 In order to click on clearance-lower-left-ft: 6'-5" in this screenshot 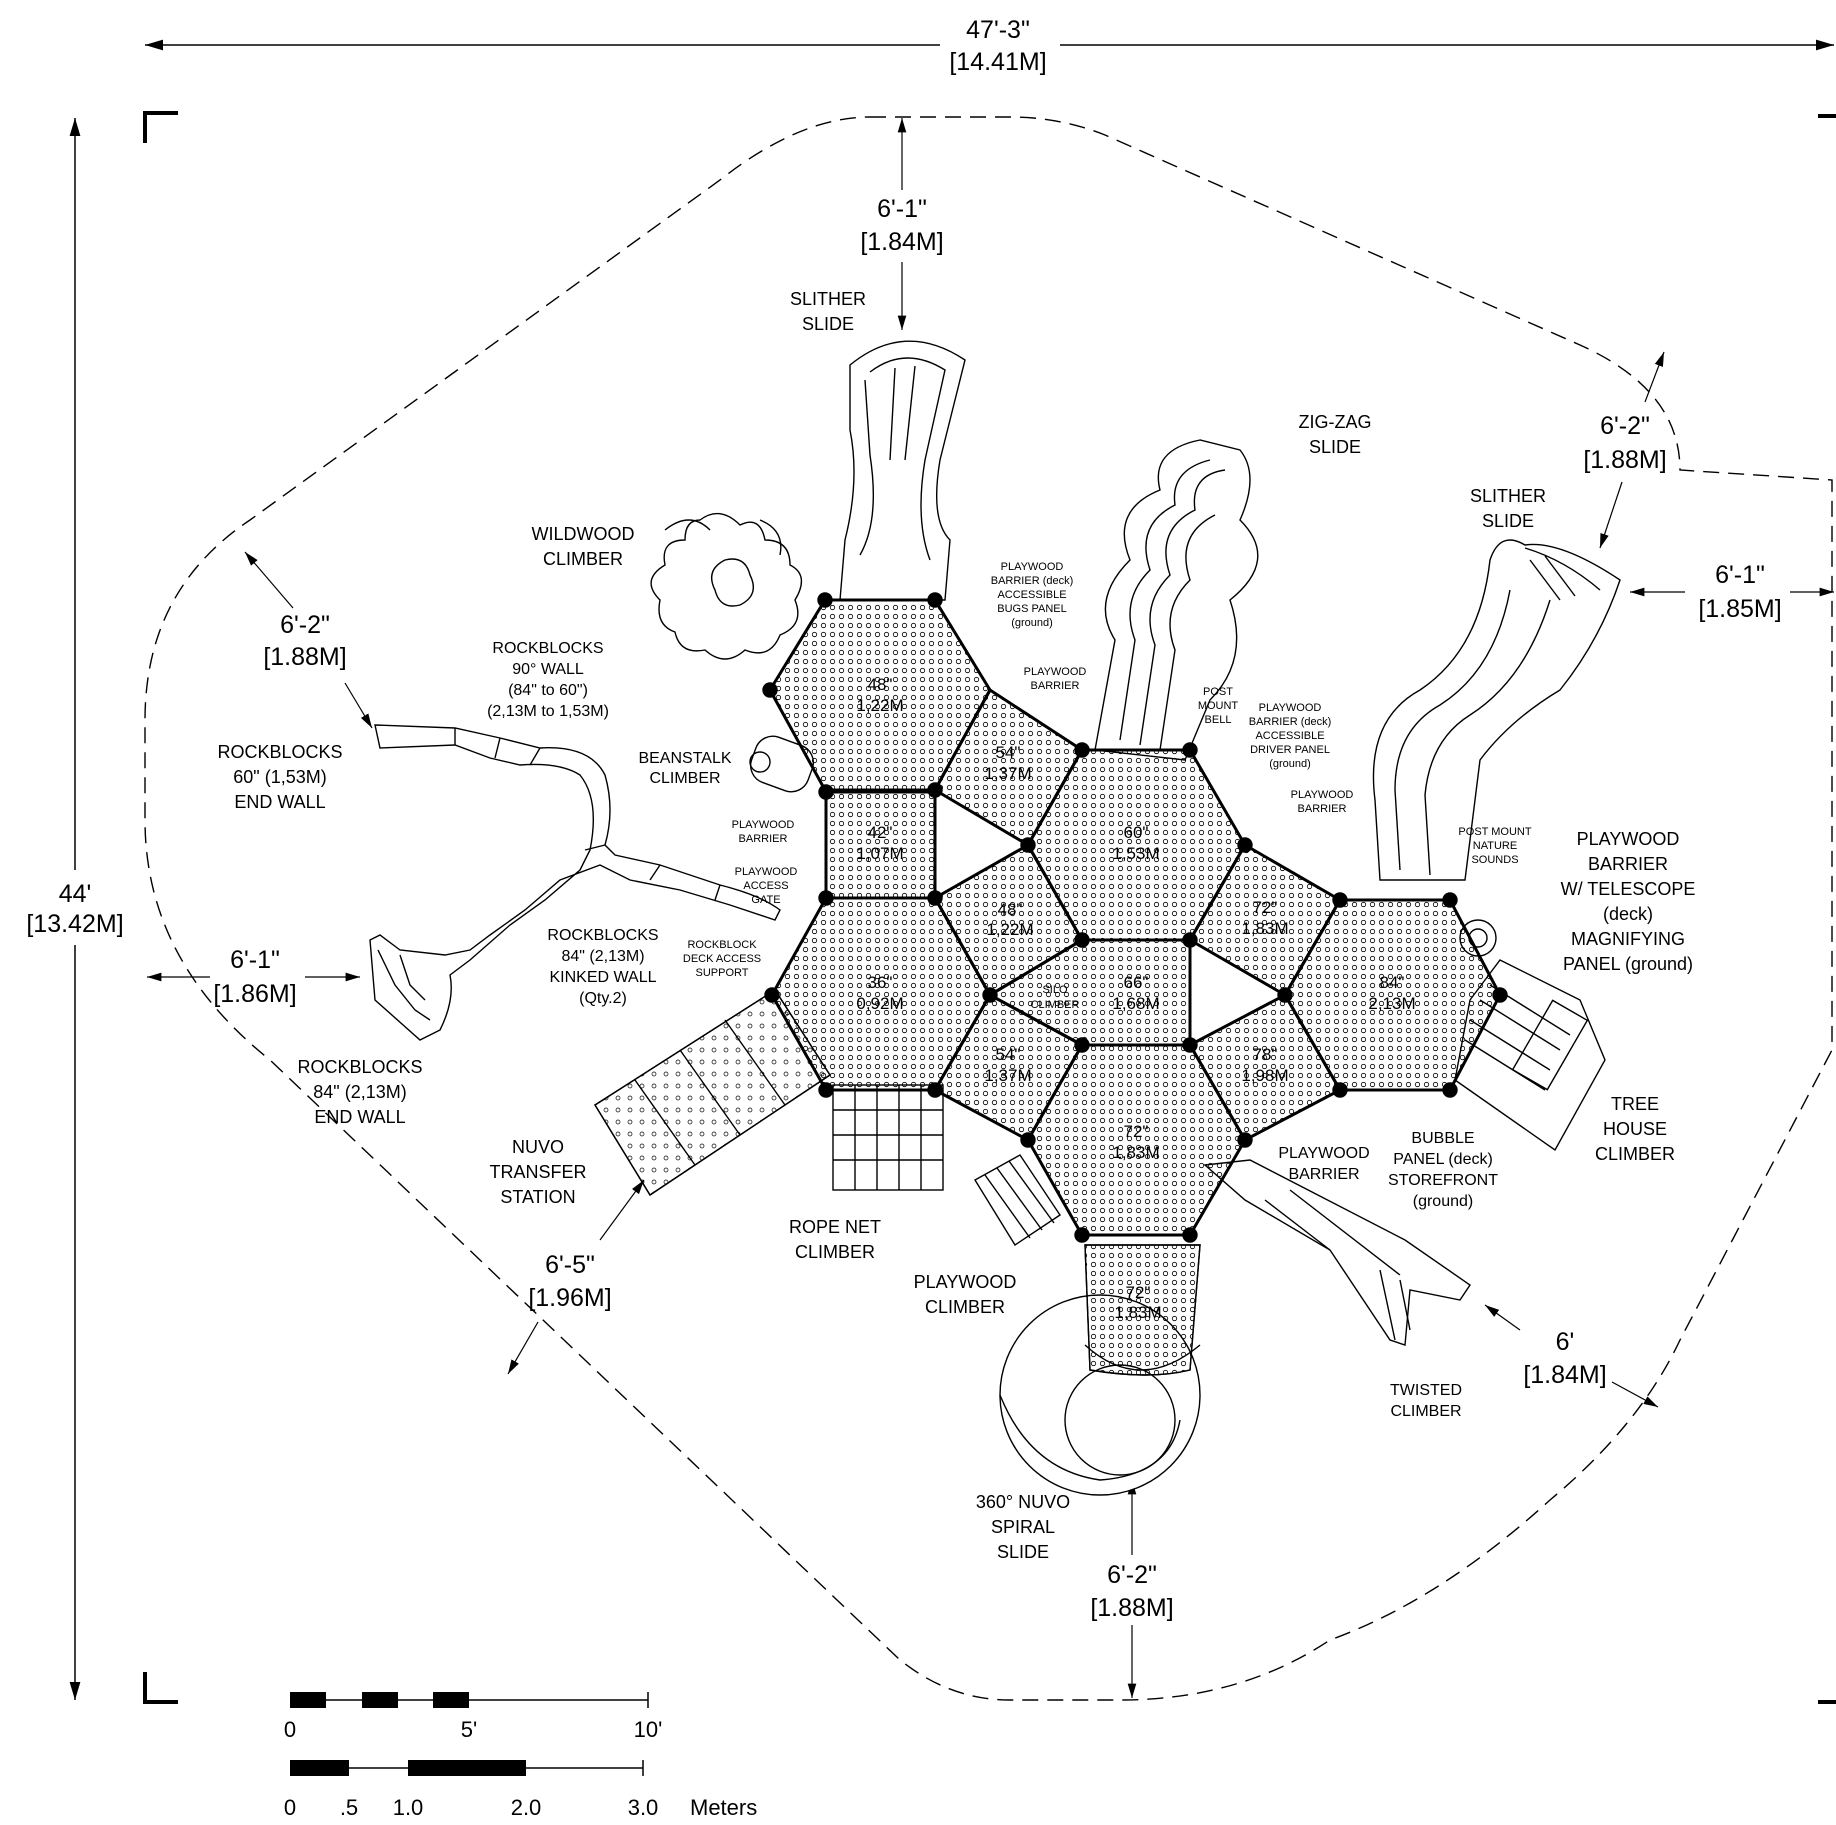, I will do `click(570, 1265)`.